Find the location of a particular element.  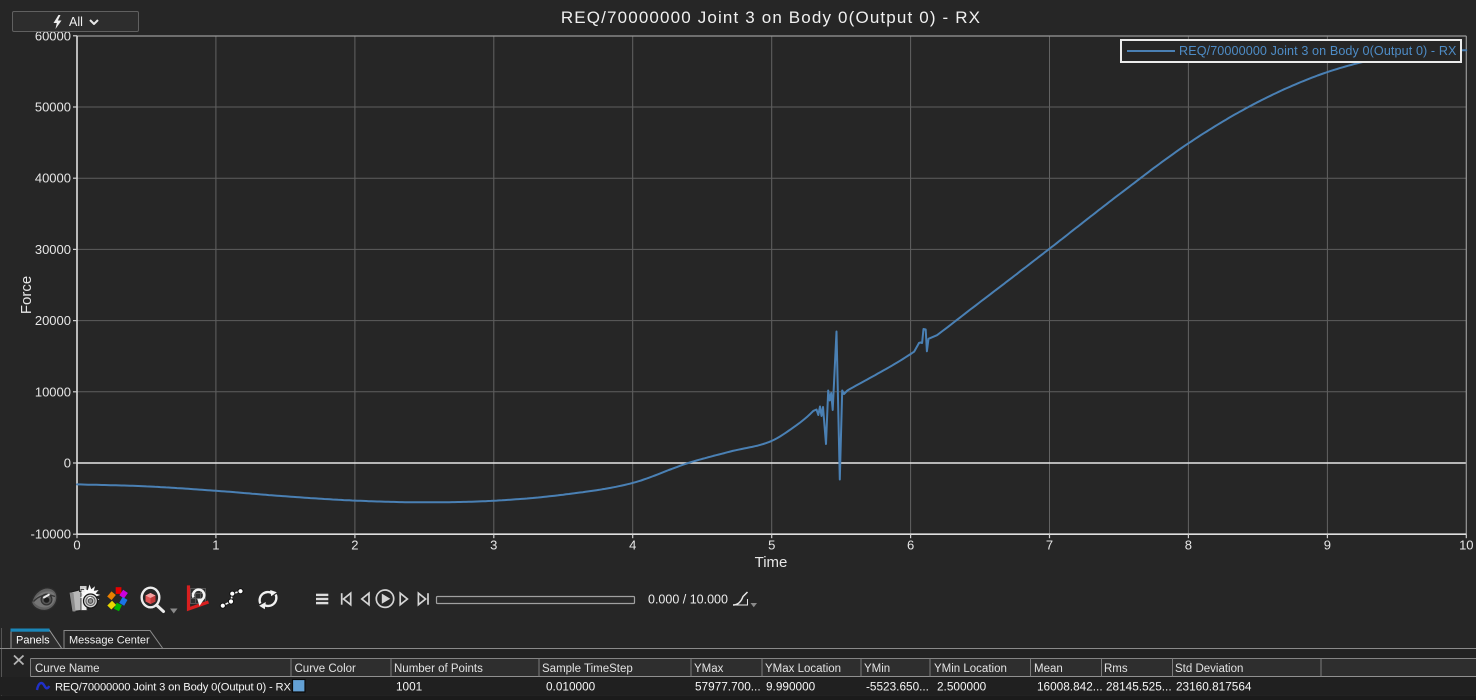

svg-text: 1 is located at coordinates (215, 545).